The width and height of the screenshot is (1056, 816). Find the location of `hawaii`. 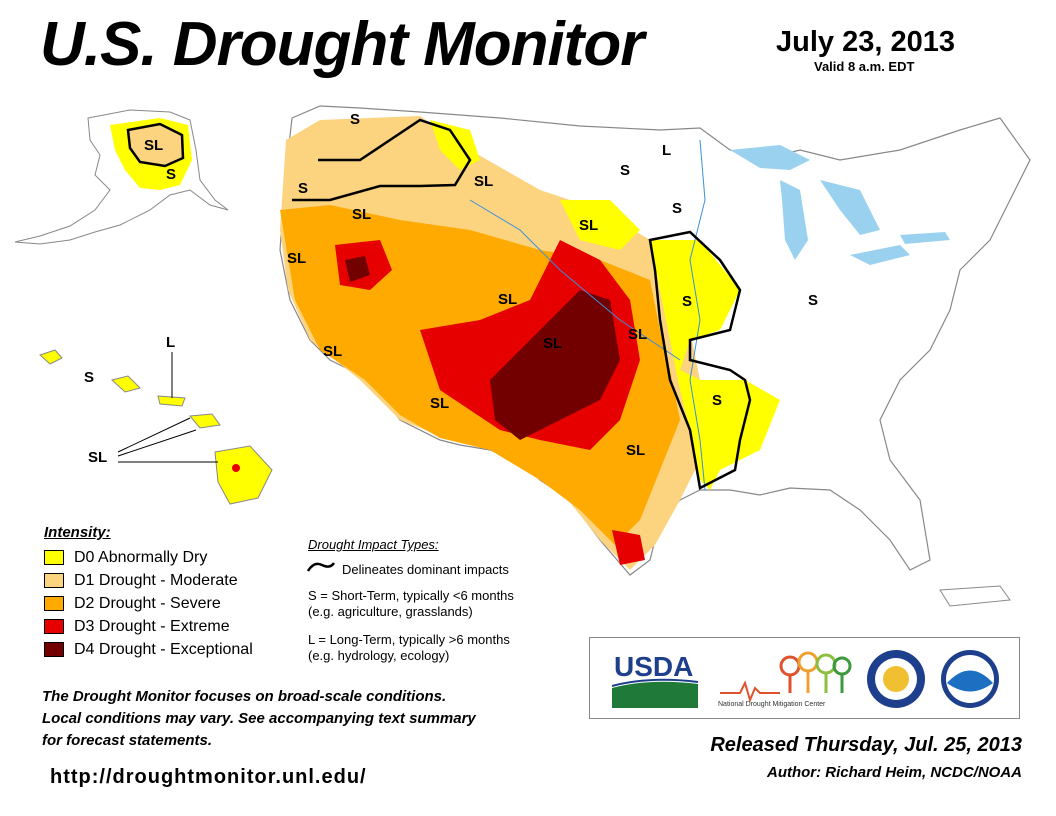

hawaii is located at coordinates (156, 427).